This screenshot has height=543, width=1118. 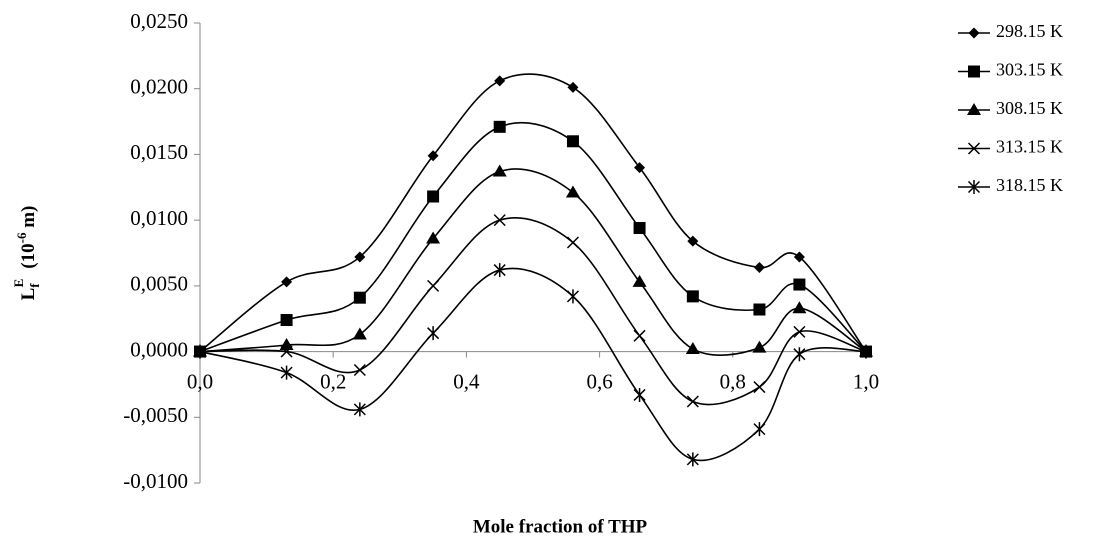 What do you see at coordinates (159, 218) in the screenshot?
I see `y-tick-label: 0,0100` at bounding box center [159, 218].